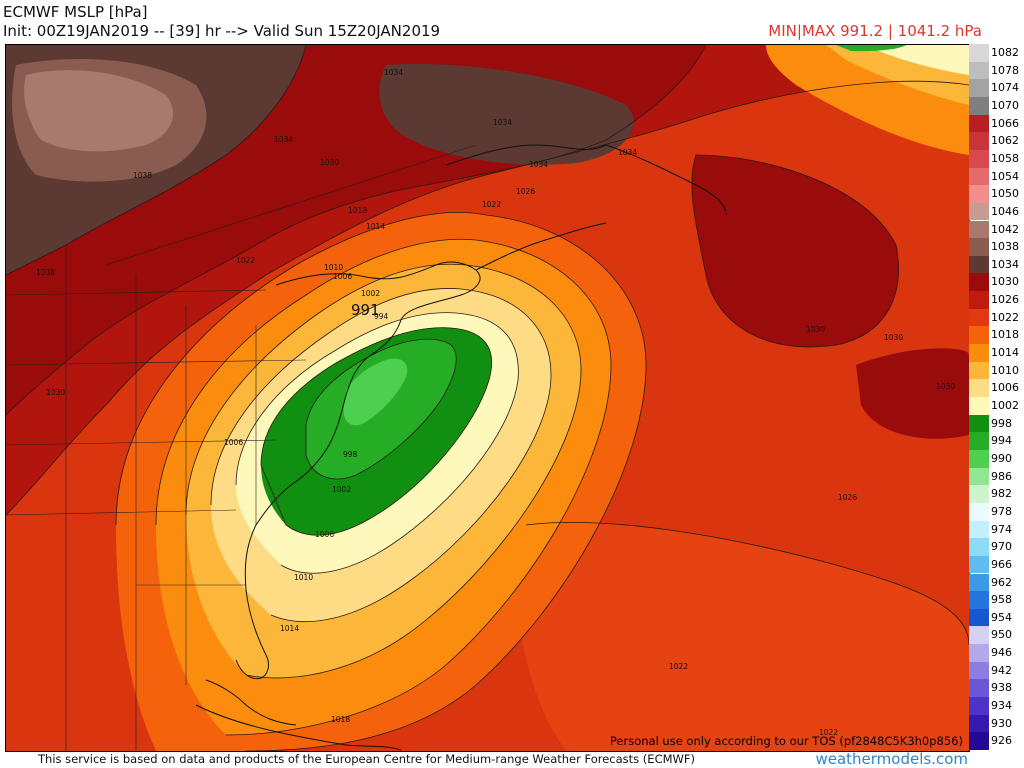 This screenshot has height=768, width=1024. What do you see at coordinates (1005, 70) in the screenshot?
I see `legend-label: 1078` at bounding box center [1005, 70].